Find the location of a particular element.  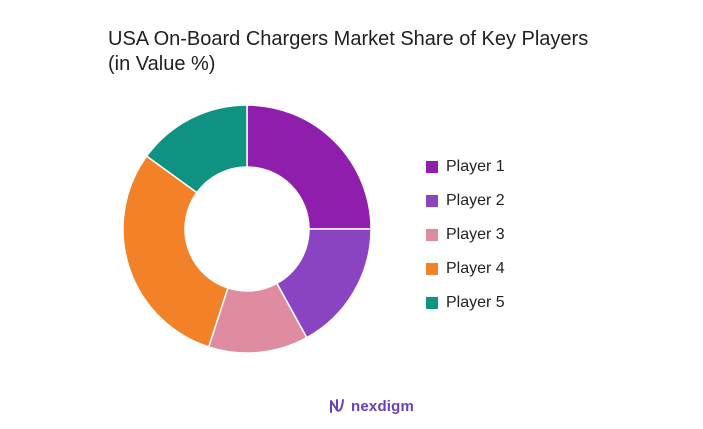

brand-name: nexdigm is located at coordinates (383, 406).